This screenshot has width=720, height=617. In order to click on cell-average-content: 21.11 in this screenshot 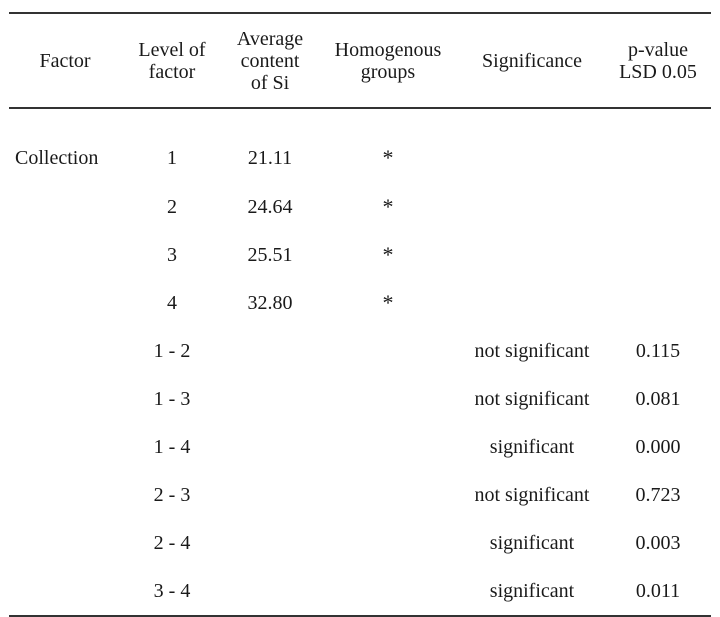, I will do `click(270, 145)`.